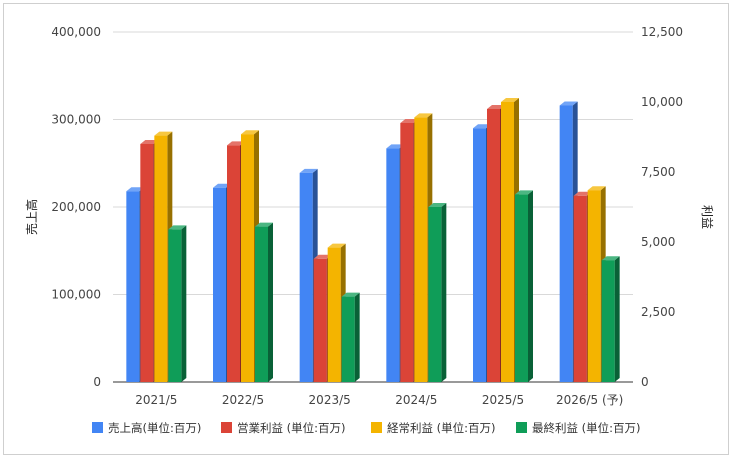  Describe the element at coordinates (379, 400) in the screenshot. I see `x-axis-ticks: 2021/5 2022/5 2023/5 2024/5 2025/5 2026/5 (予)` at that location.